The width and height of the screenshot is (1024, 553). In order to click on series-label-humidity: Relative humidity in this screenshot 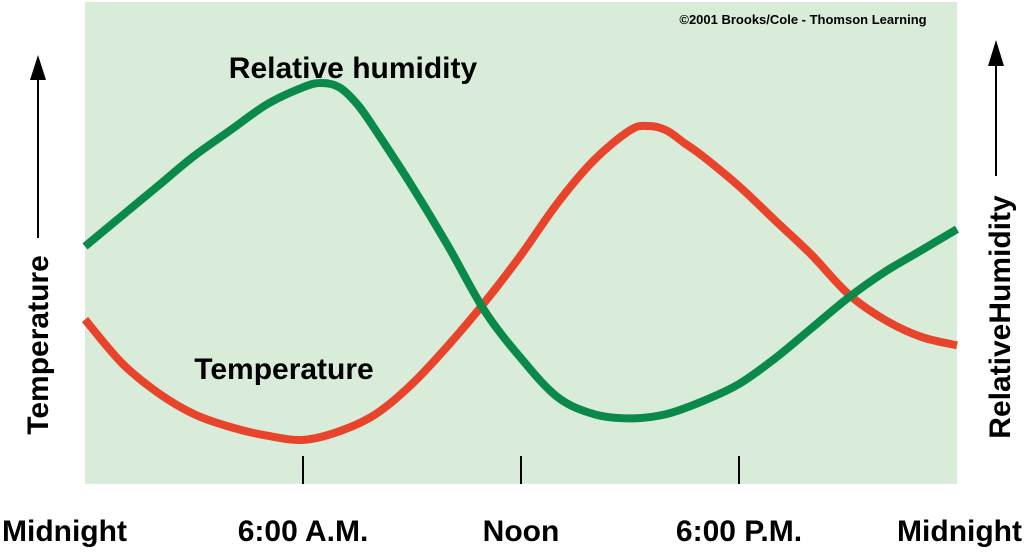, I will do `click(353, 68)`.